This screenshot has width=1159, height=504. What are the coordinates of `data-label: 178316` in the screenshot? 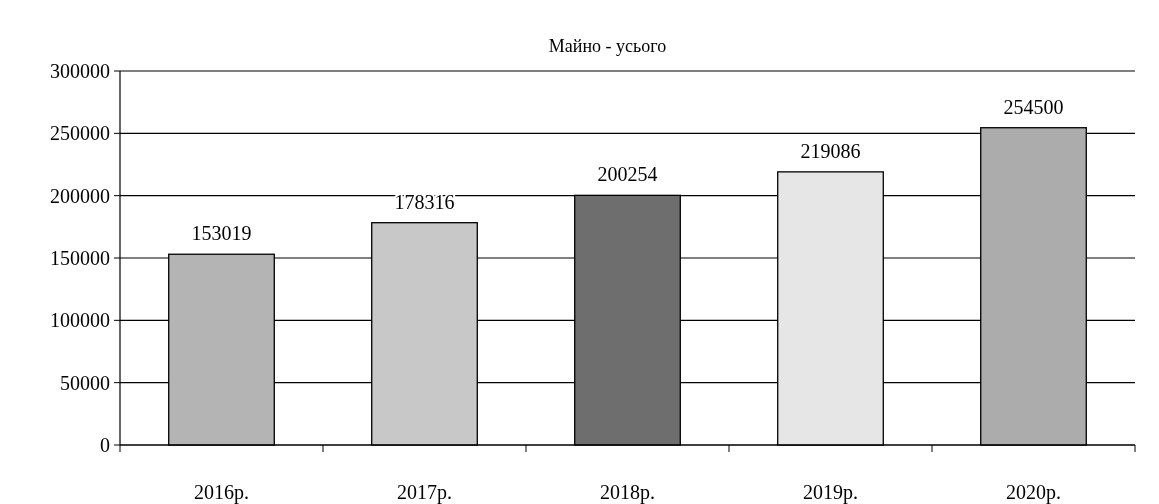 It's located at (424, 201).